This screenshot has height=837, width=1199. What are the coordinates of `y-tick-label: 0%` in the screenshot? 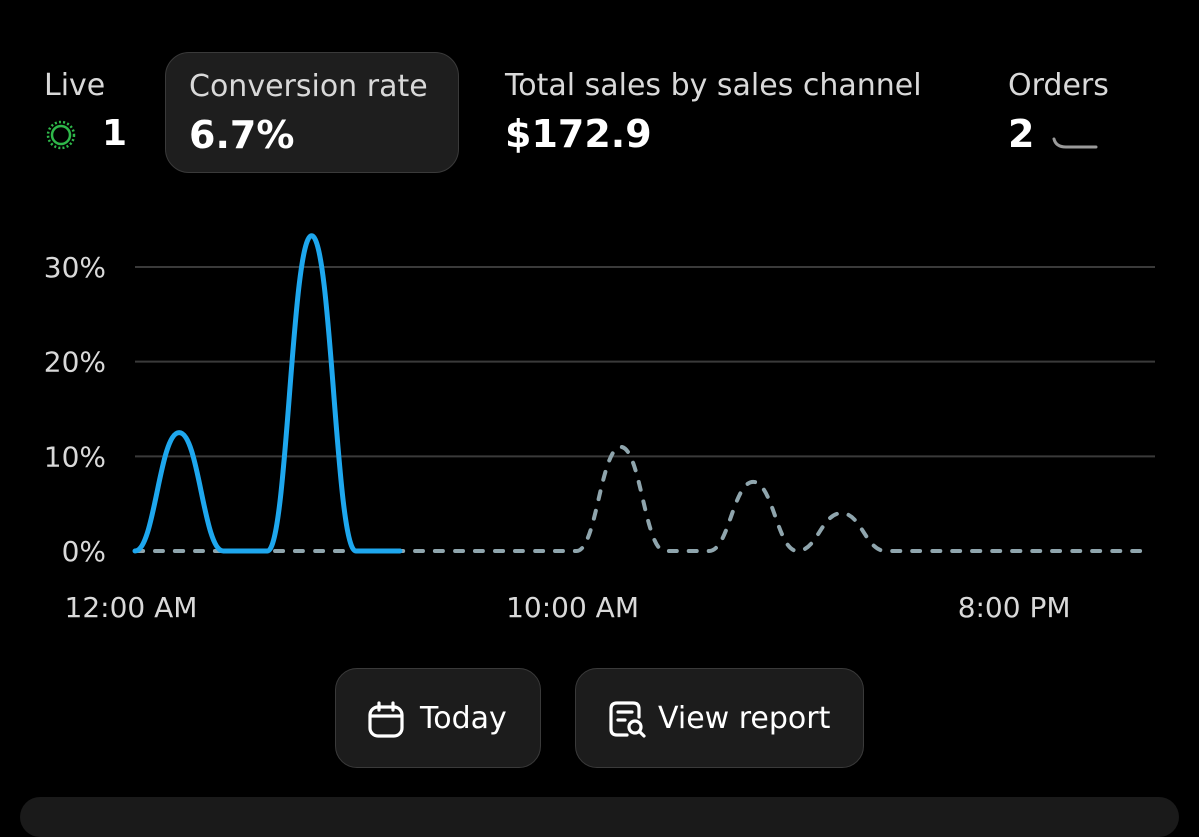 It's located at (84, 551).